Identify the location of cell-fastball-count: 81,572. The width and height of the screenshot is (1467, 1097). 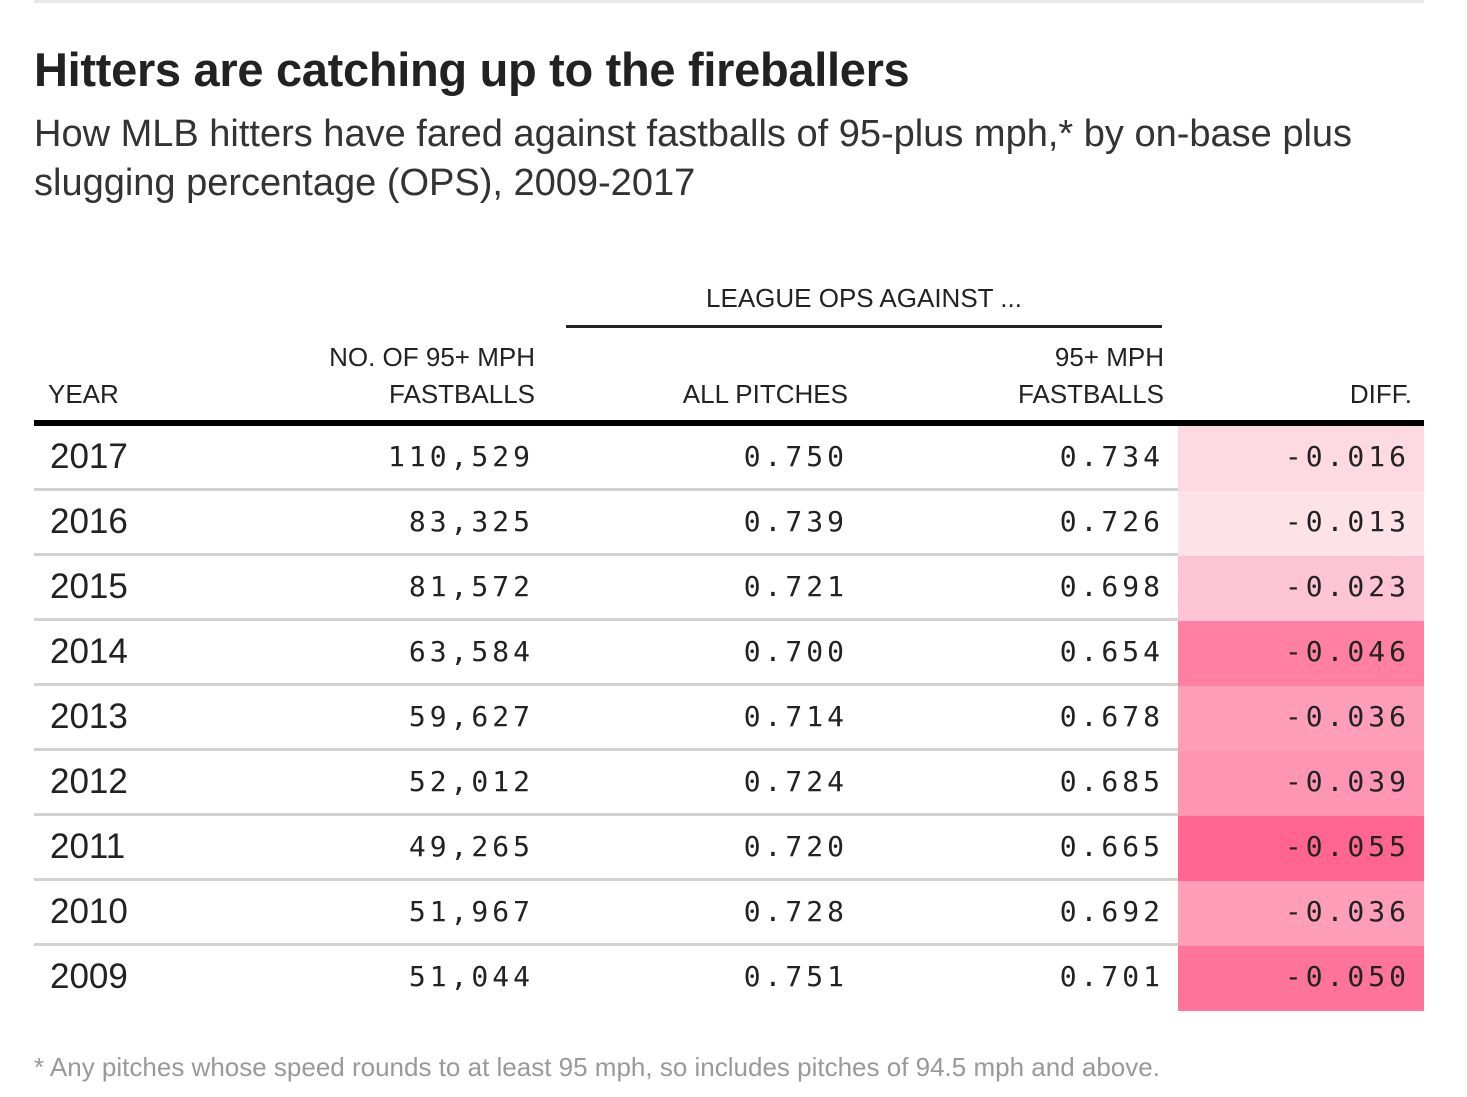
(471, 587).